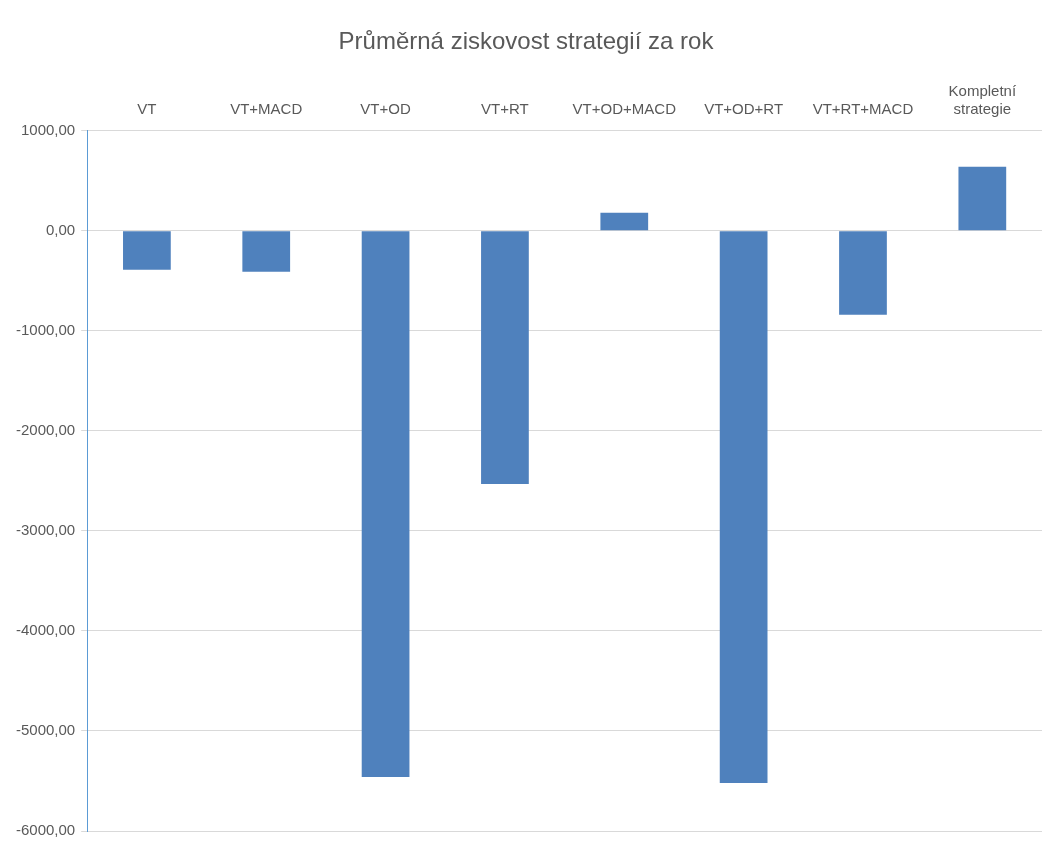  Describe the element at coordinates (624, 108) in the screenshot. I see `x-tick-label: VT+OD+MACD` at that location.